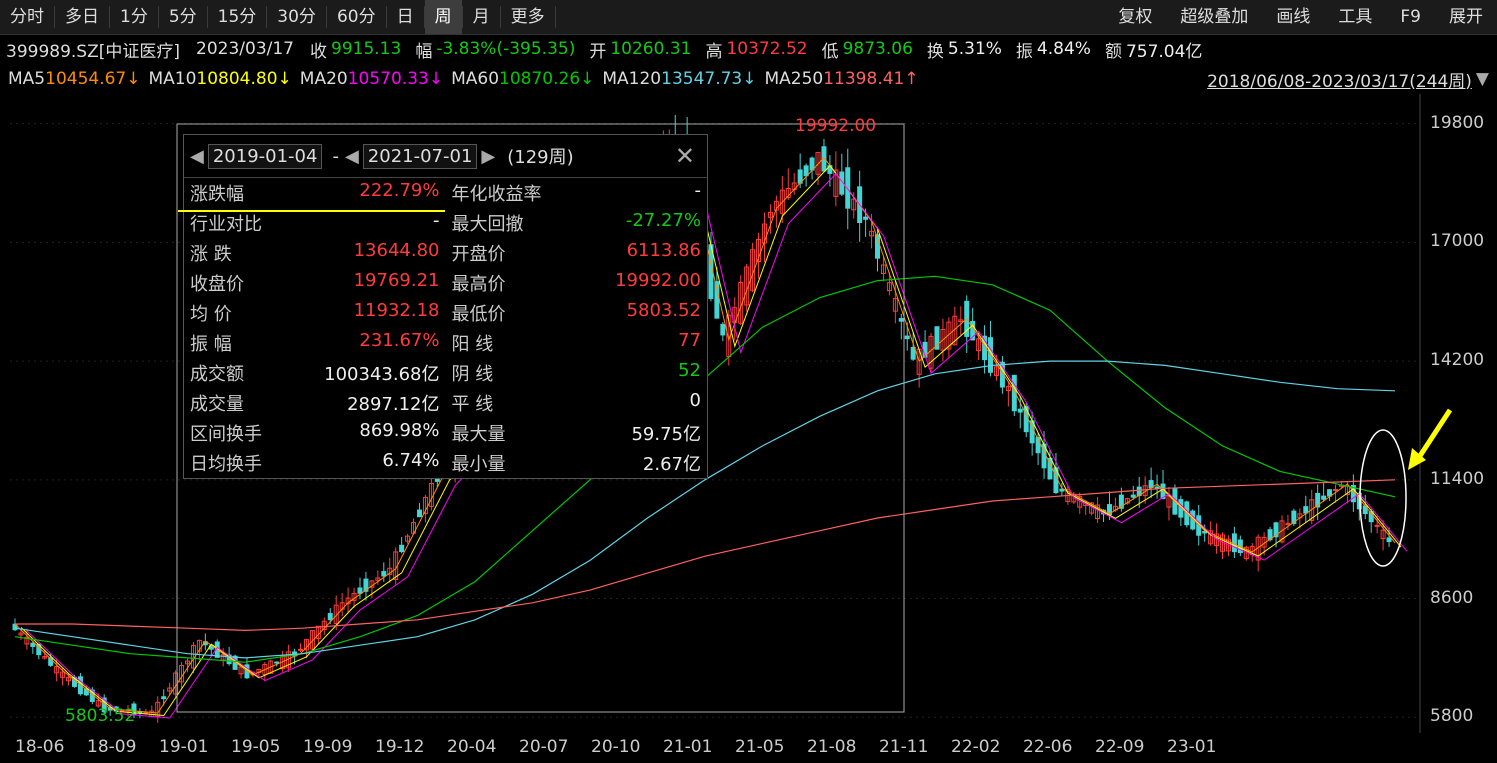 The width and height of the screenshot is (1497, 763). What do you see at coordinates (445, 463) in the screenshot?
I see `popup-row: 日均换手 6.74% 最小量 2.67亿` at bounding box center [445, 463].